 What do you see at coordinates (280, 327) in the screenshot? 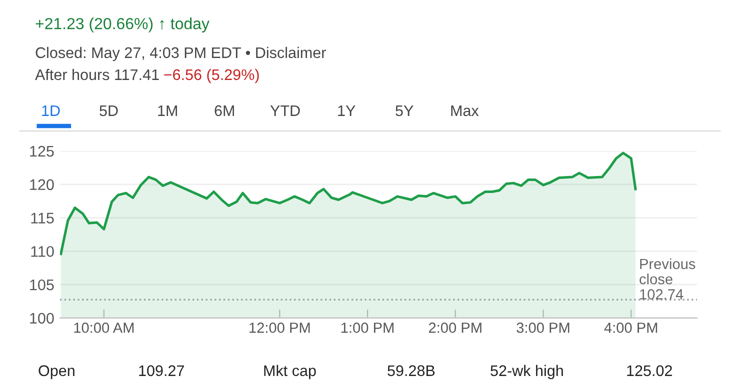
I see `x-tick-label: 12:00 PM` at bounding box center [280, 327].